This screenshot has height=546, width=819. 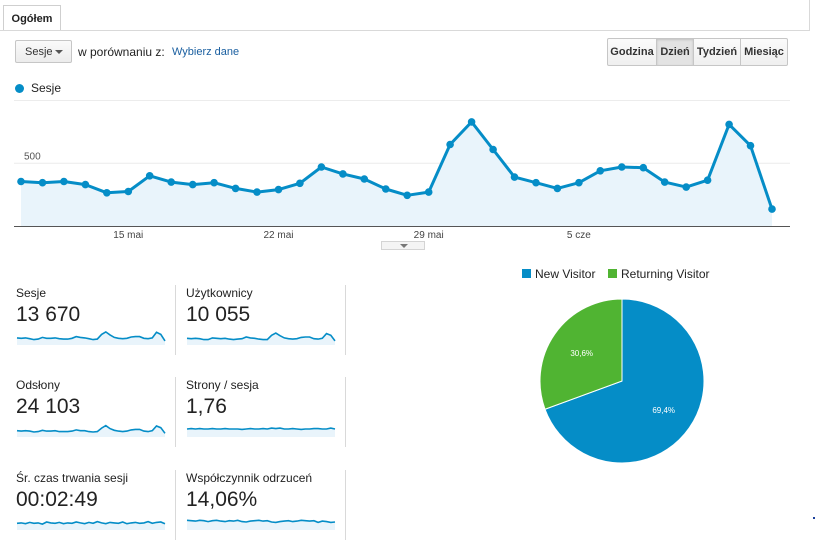 I want to click on metric-tile-avg-session-duration: Śr. czas trwania sesji 00:02:49, so click(x=96, y=508).